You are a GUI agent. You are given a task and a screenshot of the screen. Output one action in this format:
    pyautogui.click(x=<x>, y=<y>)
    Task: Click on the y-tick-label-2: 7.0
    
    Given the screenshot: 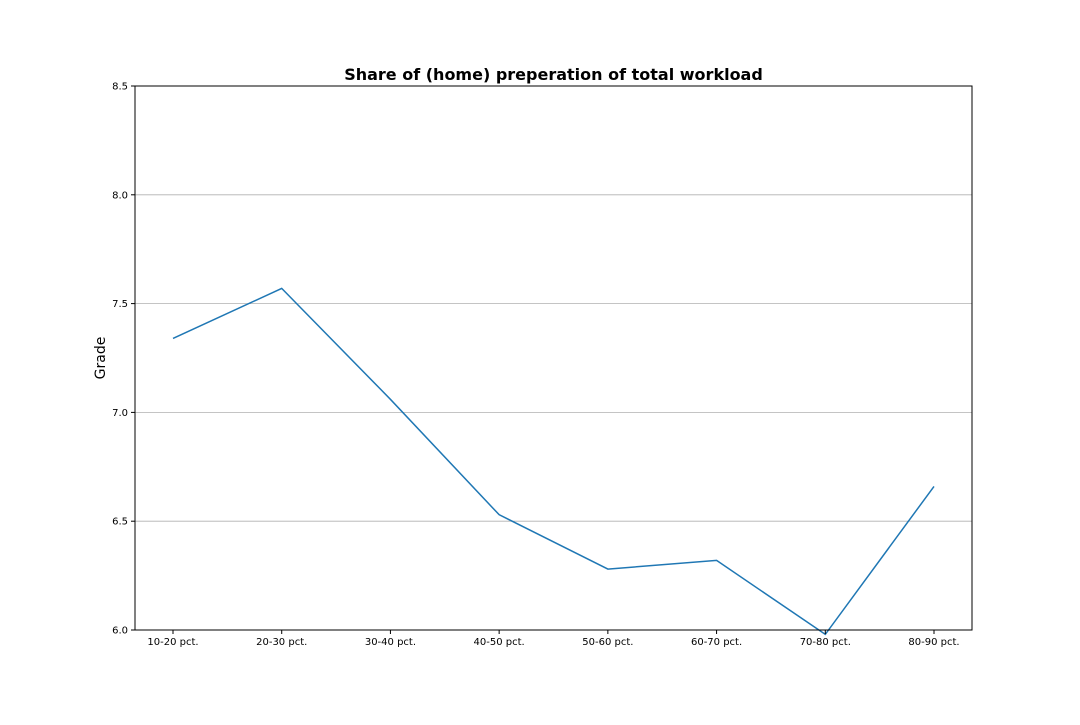 What is the action you would take?
    pyautogui.click(x=120, y=413)
    